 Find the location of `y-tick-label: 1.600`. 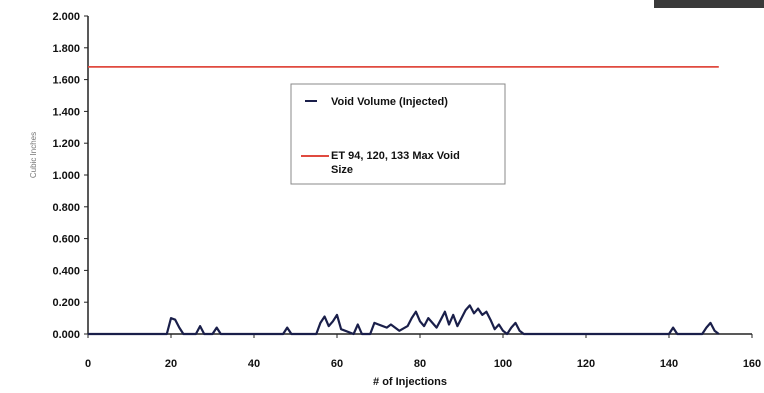

y-tick-label: 1.600 is located at coordinates (66, 81).